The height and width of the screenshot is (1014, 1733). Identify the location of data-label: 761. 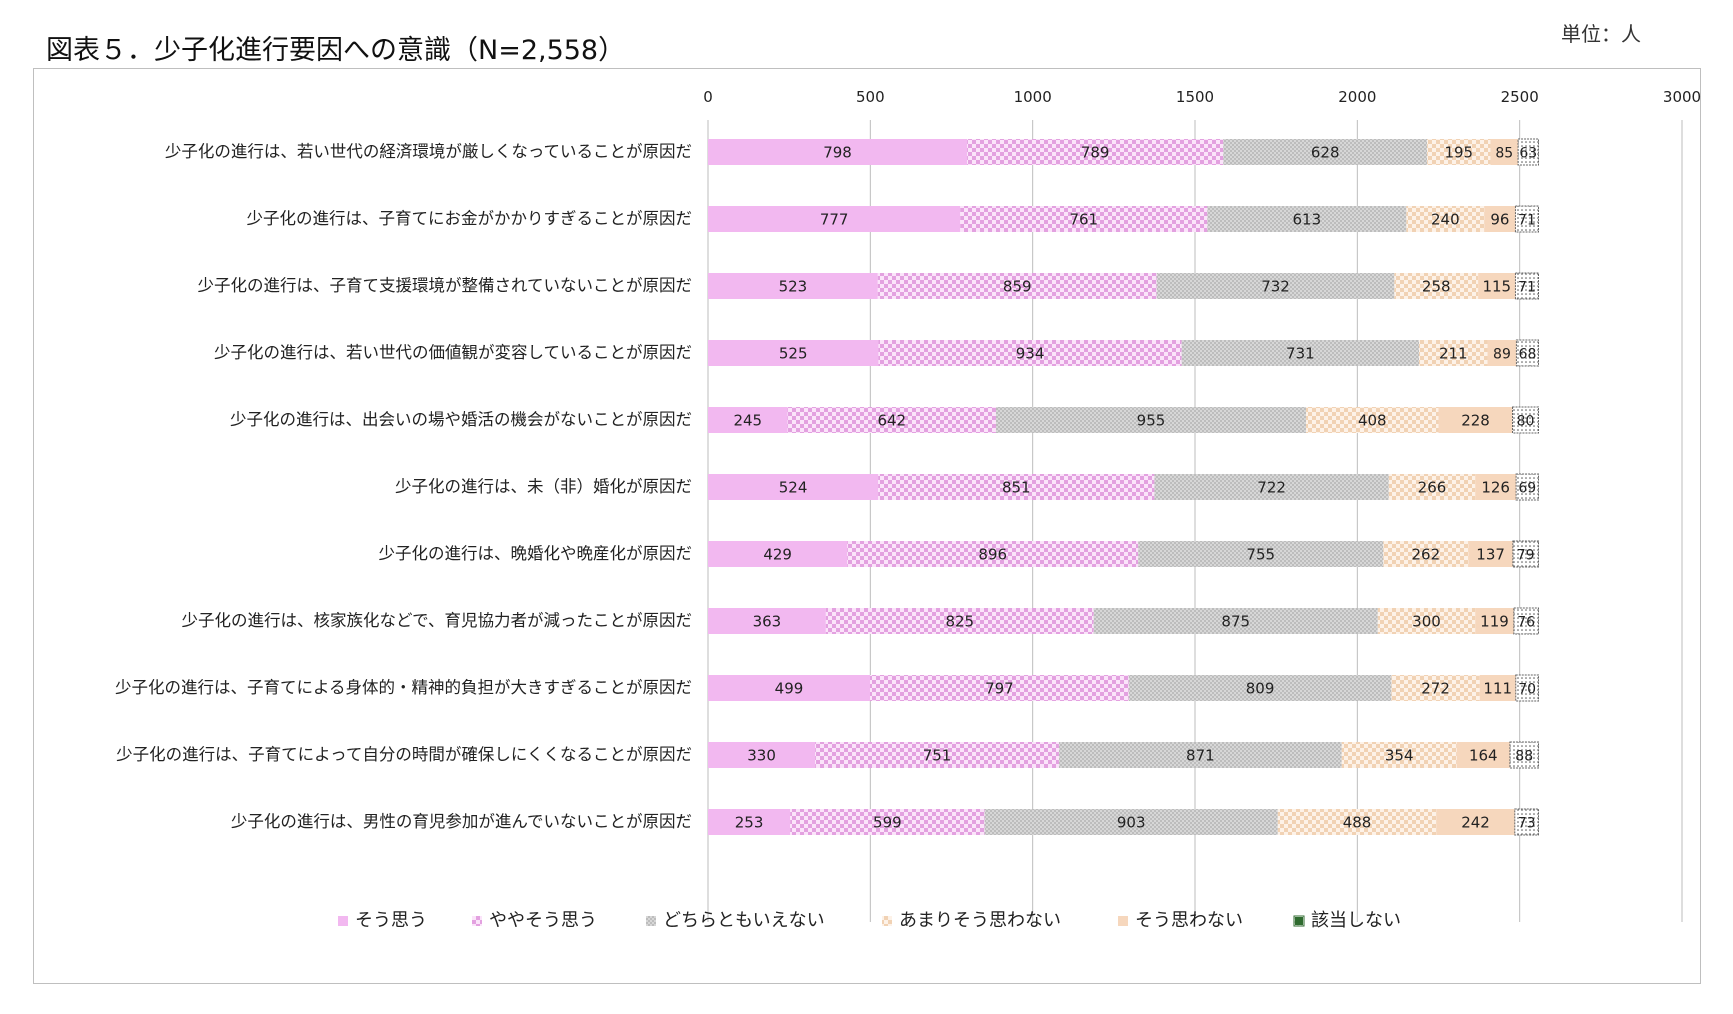
(1083, 220).